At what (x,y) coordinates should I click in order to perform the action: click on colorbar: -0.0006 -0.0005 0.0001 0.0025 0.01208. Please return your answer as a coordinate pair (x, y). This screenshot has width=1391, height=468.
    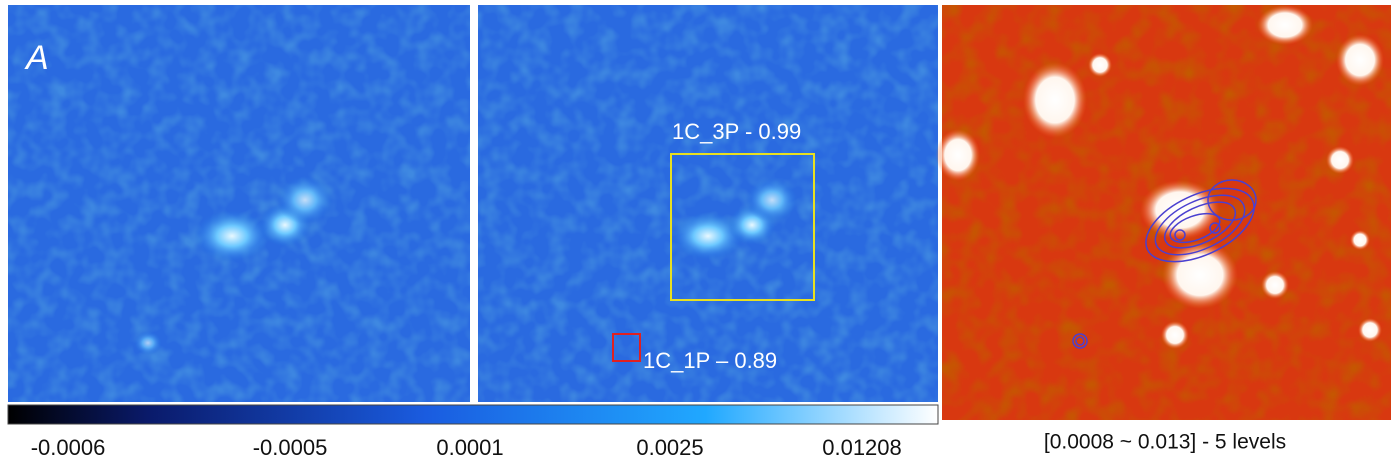
    Looking at the image, I should click on (473, 432).